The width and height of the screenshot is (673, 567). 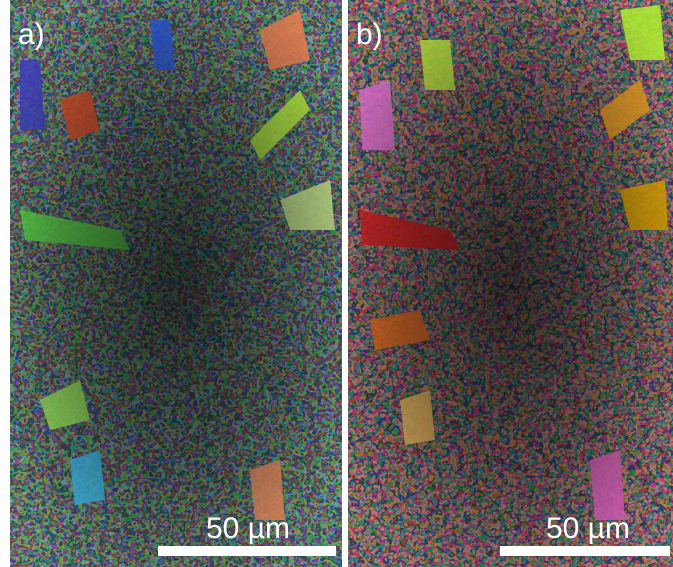 What do you see at coordinates (31, 34) in the screenshot?
I see `panel-label: a)` at bounding box center [31, 34].